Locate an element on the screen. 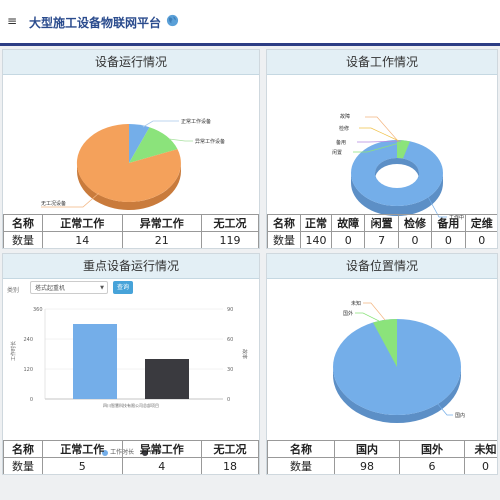  right-tick: 30 is located at coordinates (230, 370).